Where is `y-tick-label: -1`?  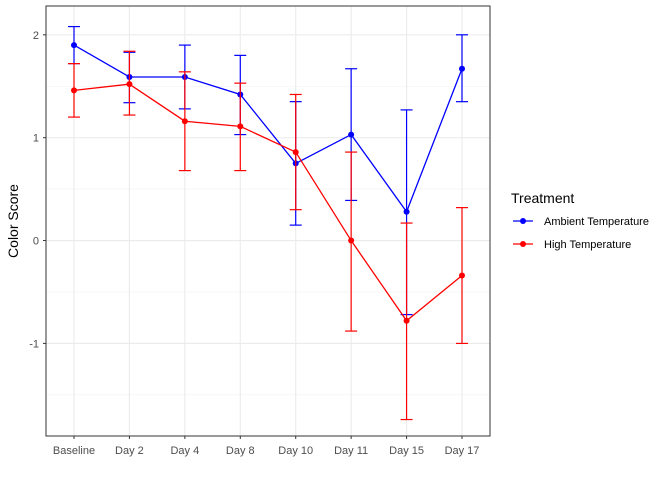 y-tick-label: -1 is located at coordinates (34, 344).